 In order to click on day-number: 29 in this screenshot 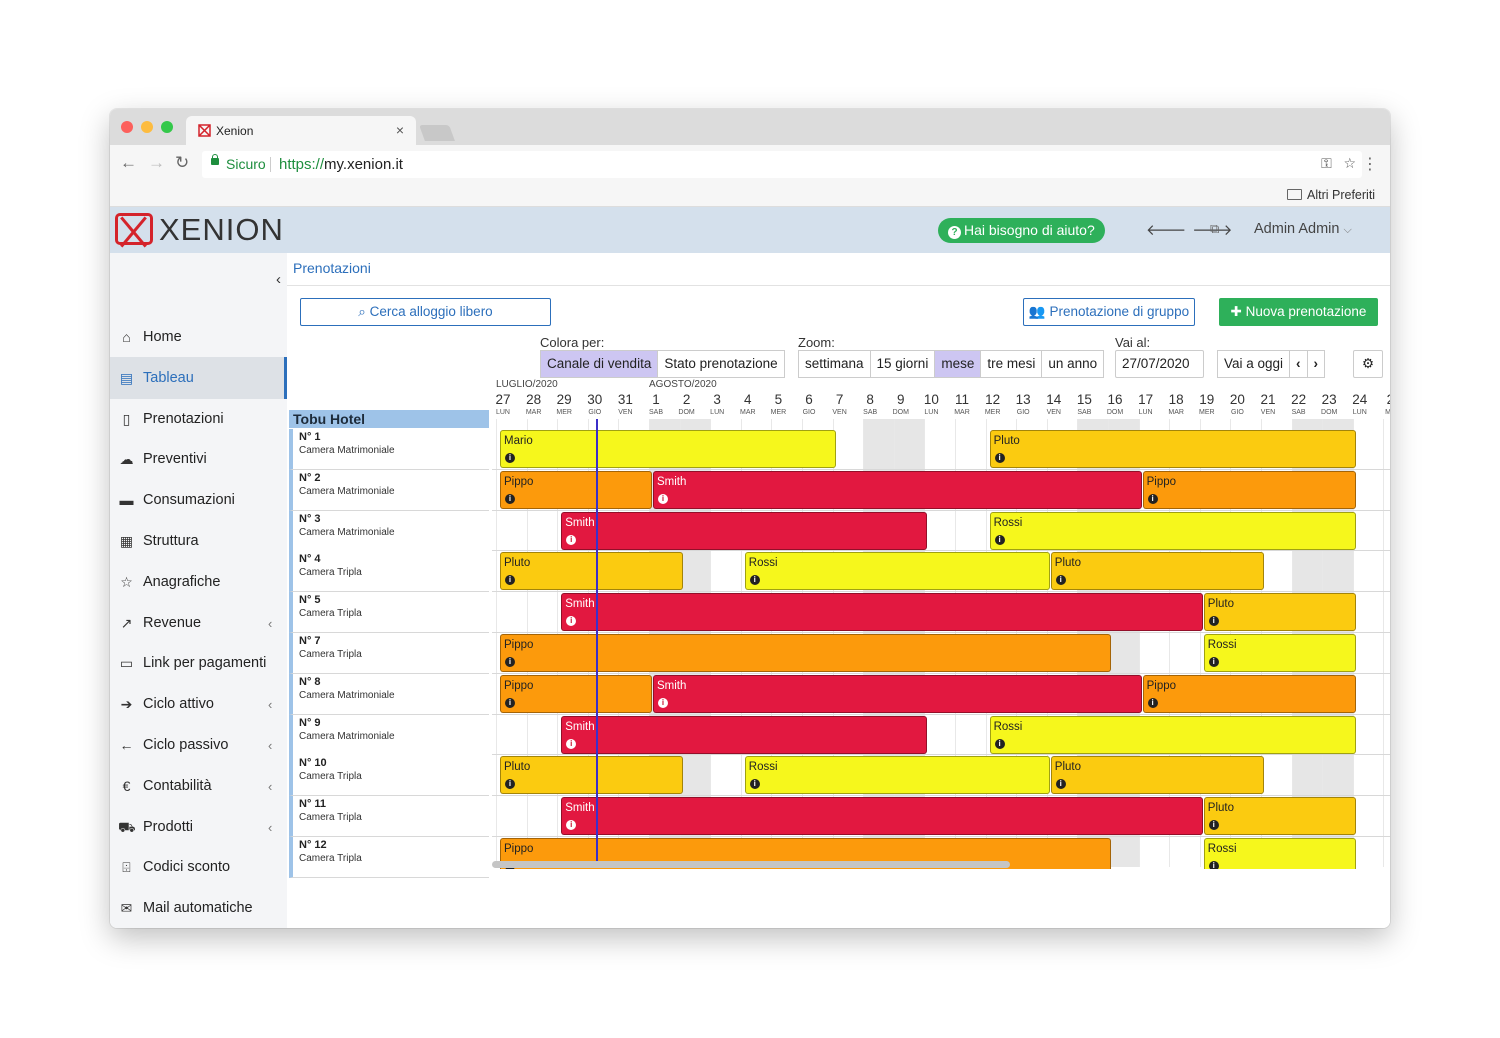, I will do `click(564, 399)`.